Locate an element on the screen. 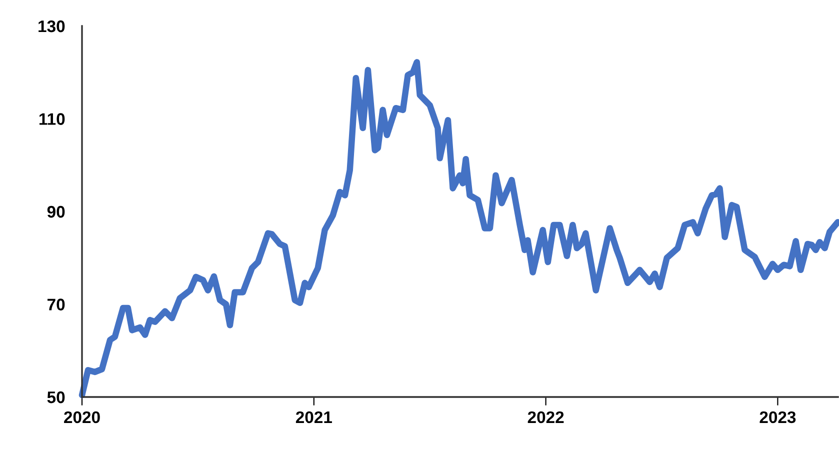  y-tick-label: 70 is located at coordinates (56, 304).